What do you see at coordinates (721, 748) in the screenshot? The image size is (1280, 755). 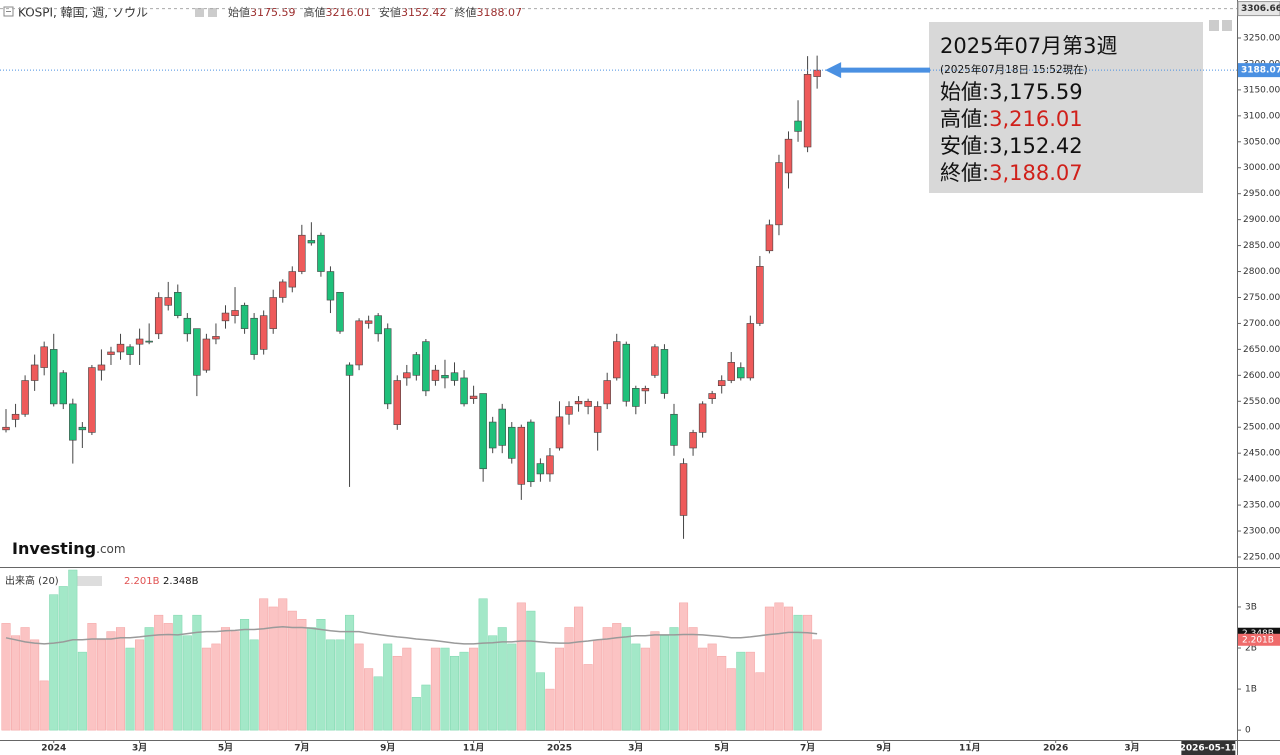 I see `x-tick-label: 5月` at bounding box center [721, 748].